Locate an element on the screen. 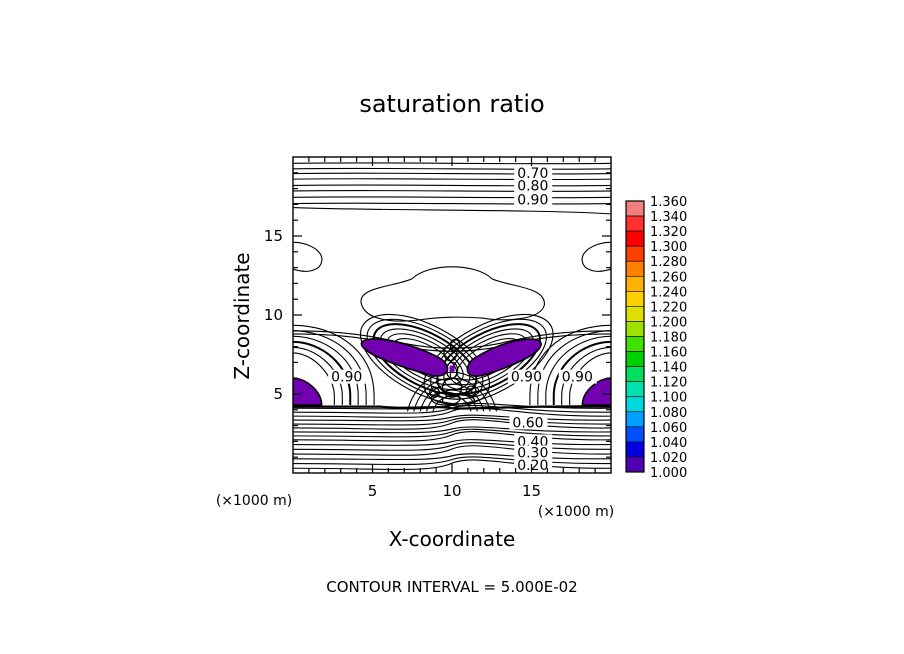 The width and height of the screenshot is (904, 654). colorbar-level-label: 1.060 is located at coordinates (668, 428).